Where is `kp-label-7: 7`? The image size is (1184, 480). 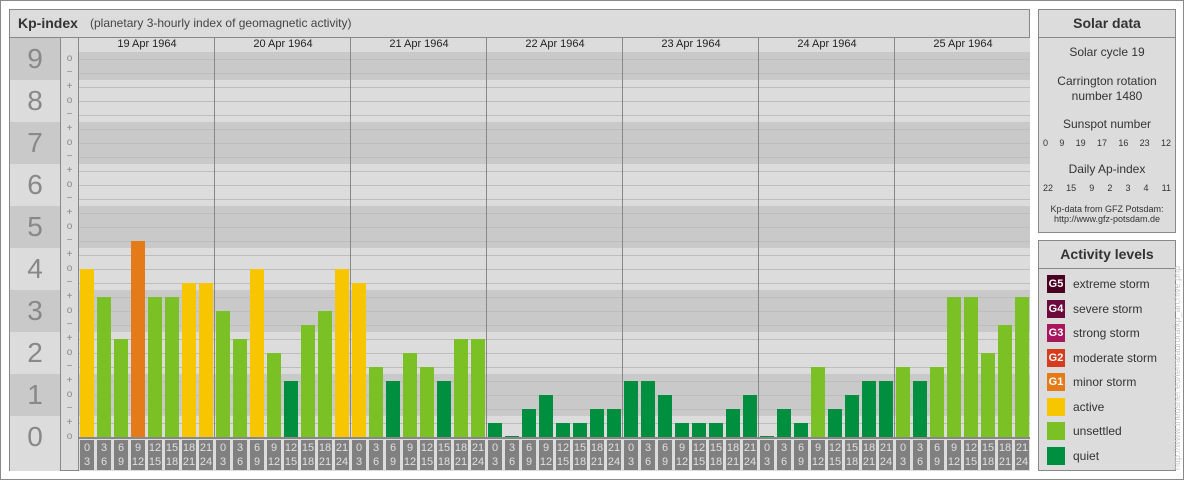
kp-label-7: 7 is located at coordinates (35, 143).